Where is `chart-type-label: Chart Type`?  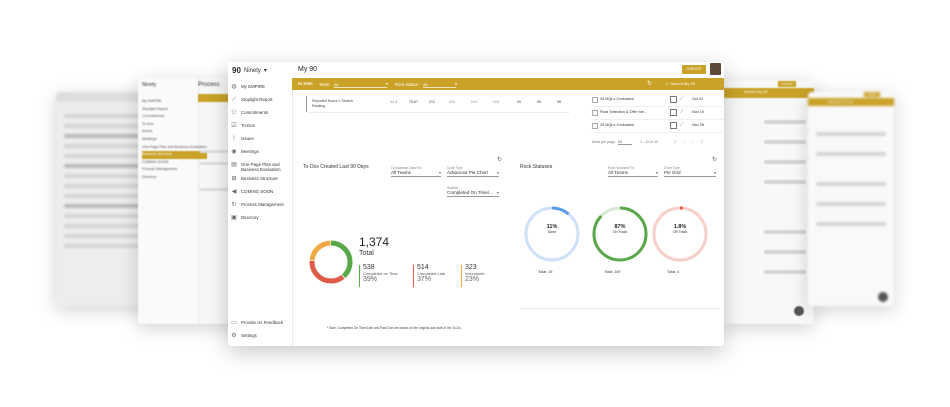 chart-type-label: Chart Type is located at coordinates (455, 168).